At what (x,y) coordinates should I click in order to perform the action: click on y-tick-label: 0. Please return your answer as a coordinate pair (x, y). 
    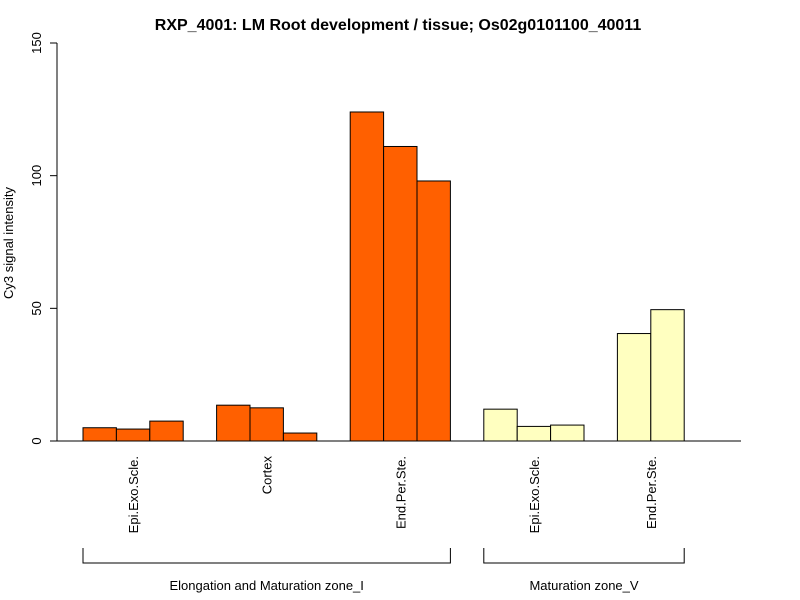
    Looking at the image, I should click on (36, 440).